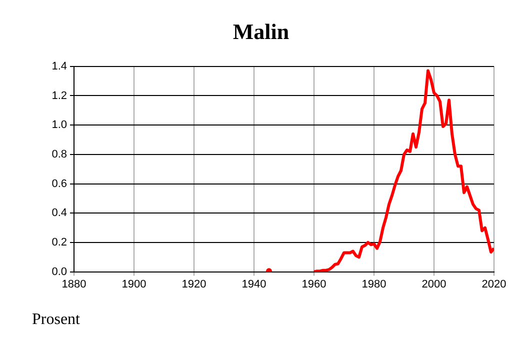 The image size is (514, 343). I want to click on x-tick-label: 1980, so click(374, 284).